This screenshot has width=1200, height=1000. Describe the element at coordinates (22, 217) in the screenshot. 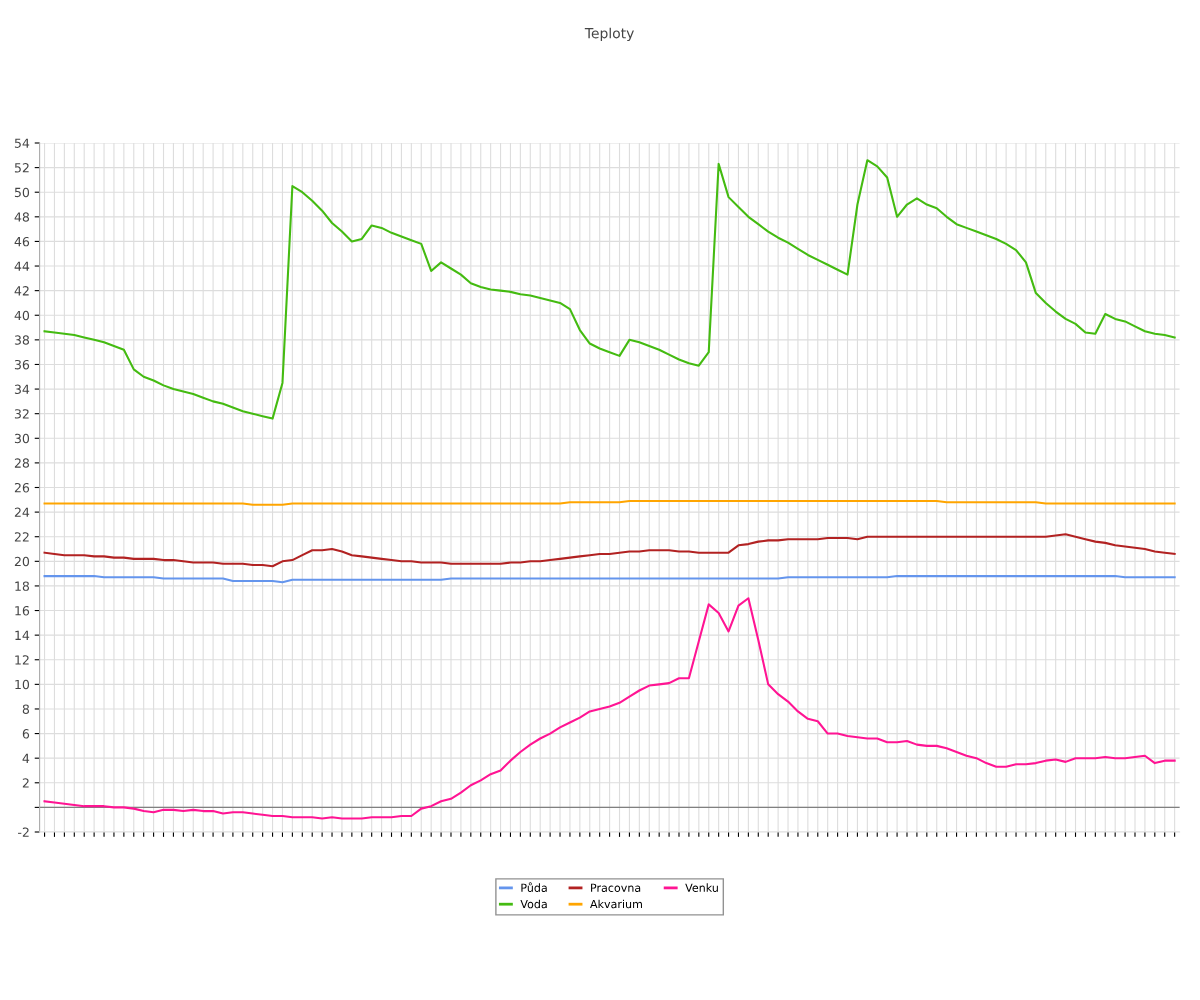

I see `y-tick-label: 48` at that location.